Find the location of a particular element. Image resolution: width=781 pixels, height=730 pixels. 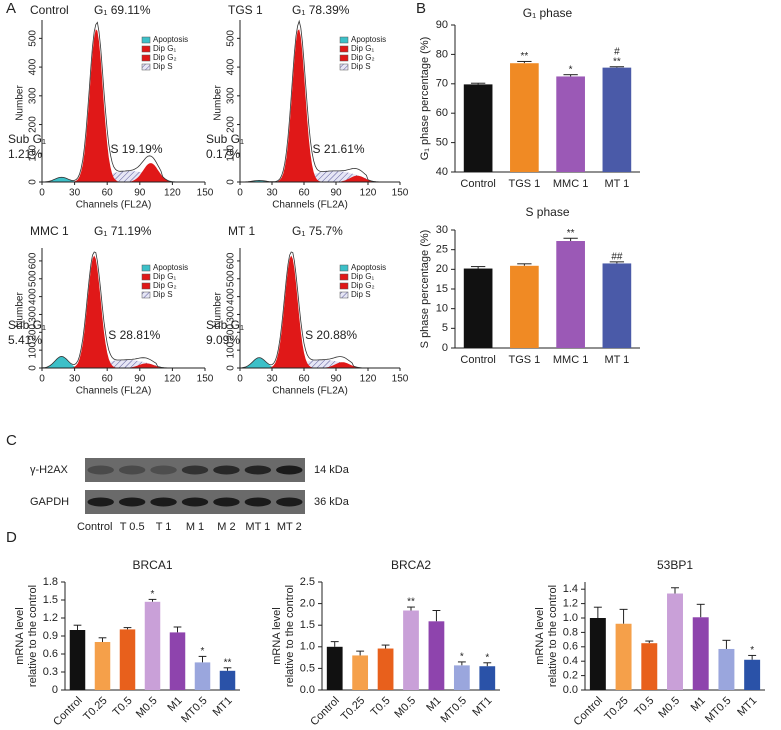

y-tick-label: 0.9 is located at coordinates (50, 636).